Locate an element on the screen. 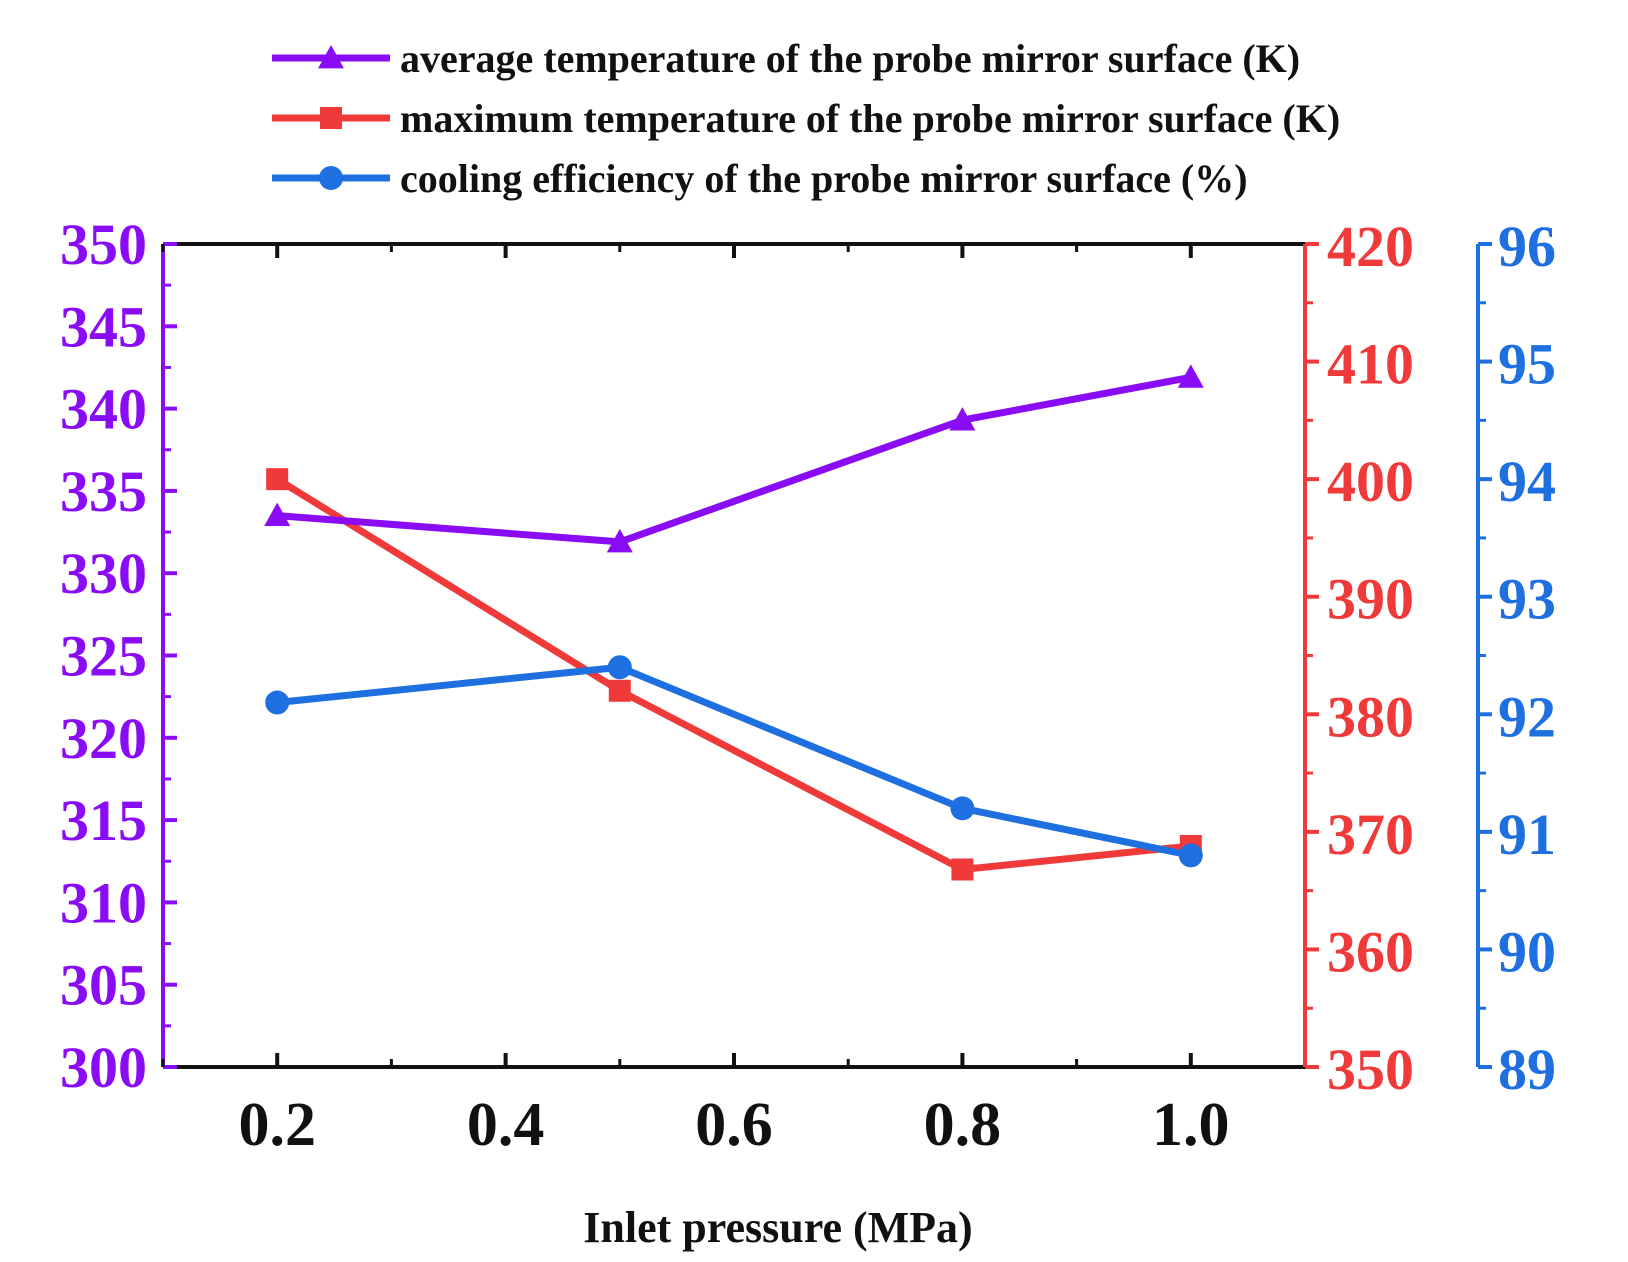 The height and width of the screenshot is (1262, 1628). x-axis-title: Inlet pressure (MPa) is located at coordinates (777, 1227).